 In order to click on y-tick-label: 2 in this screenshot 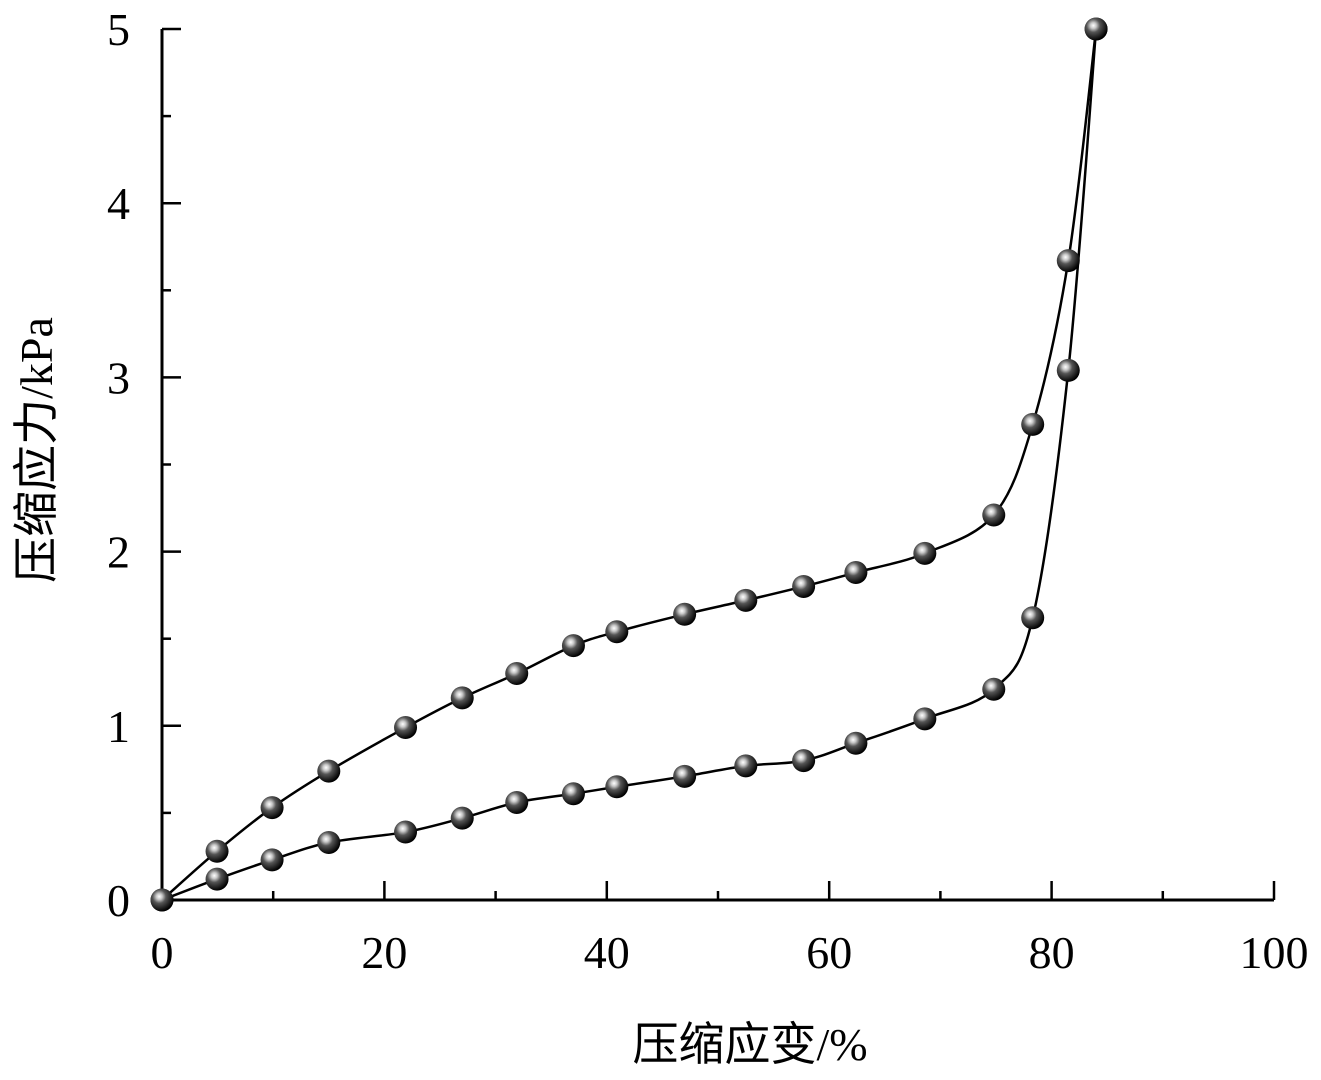, I will do `click(118, 552)`.